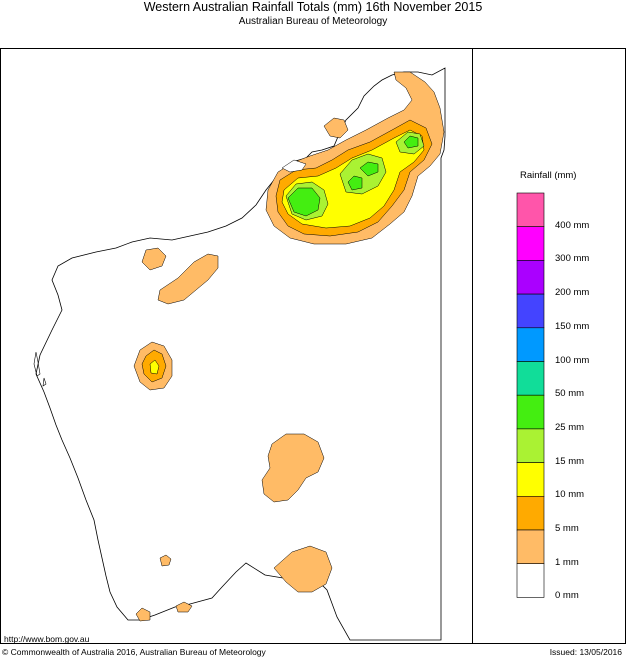  What do you see at coordinates (44, 382) in the screenshot?
I see `island-houtman` at bounding box center [44, 382].